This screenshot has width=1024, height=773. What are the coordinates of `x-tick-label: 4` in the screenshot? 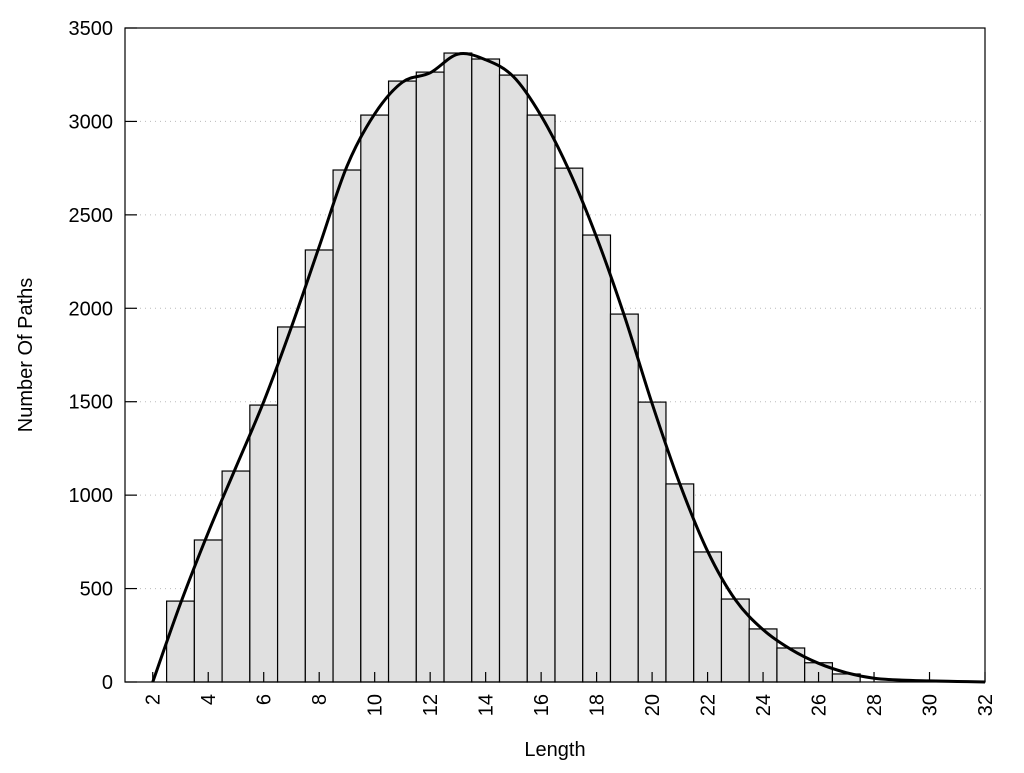 It's located at (209, 699).